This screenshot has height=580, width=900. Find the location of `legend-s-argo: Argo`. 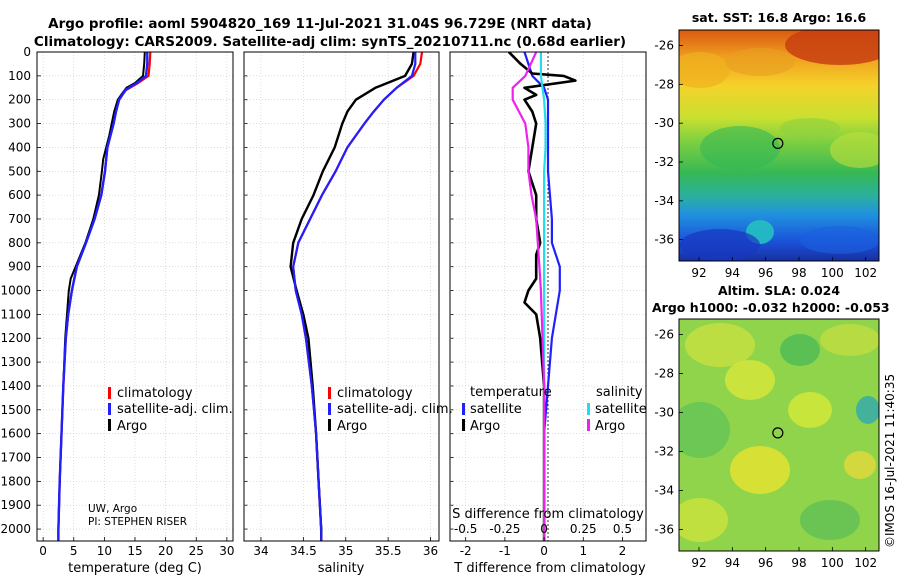

legend-s-argo: Argo is located at coordinates (610, 426).